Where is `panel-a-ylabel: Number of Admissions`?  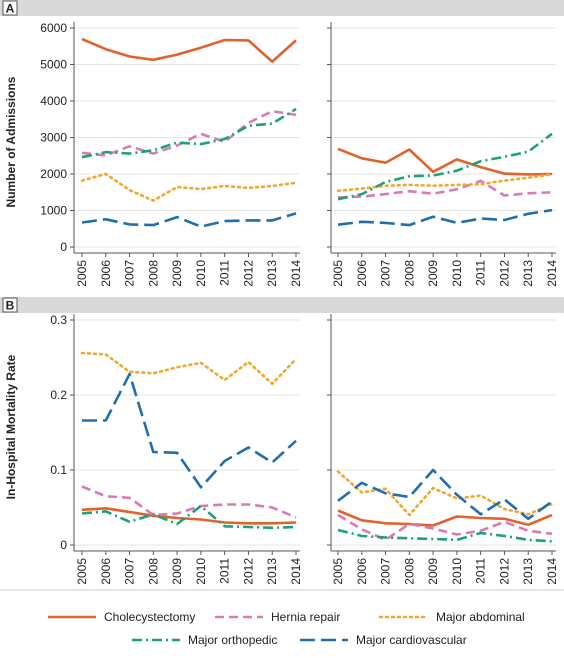
panel-a-ylabel: Number of Admissions is located at coordinates (11, 141).